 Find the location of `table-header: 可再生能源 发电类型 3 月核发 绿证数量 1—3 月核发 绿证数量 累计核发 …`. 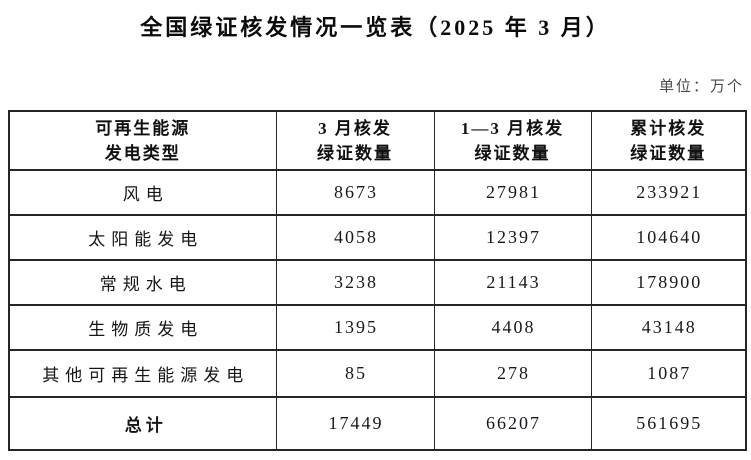

table-header: 可再生能源 发电类型 3 月核发 绿证数量 1—3 月核发 绿证数量 累计核发 … is located at coordinates (377, 140).